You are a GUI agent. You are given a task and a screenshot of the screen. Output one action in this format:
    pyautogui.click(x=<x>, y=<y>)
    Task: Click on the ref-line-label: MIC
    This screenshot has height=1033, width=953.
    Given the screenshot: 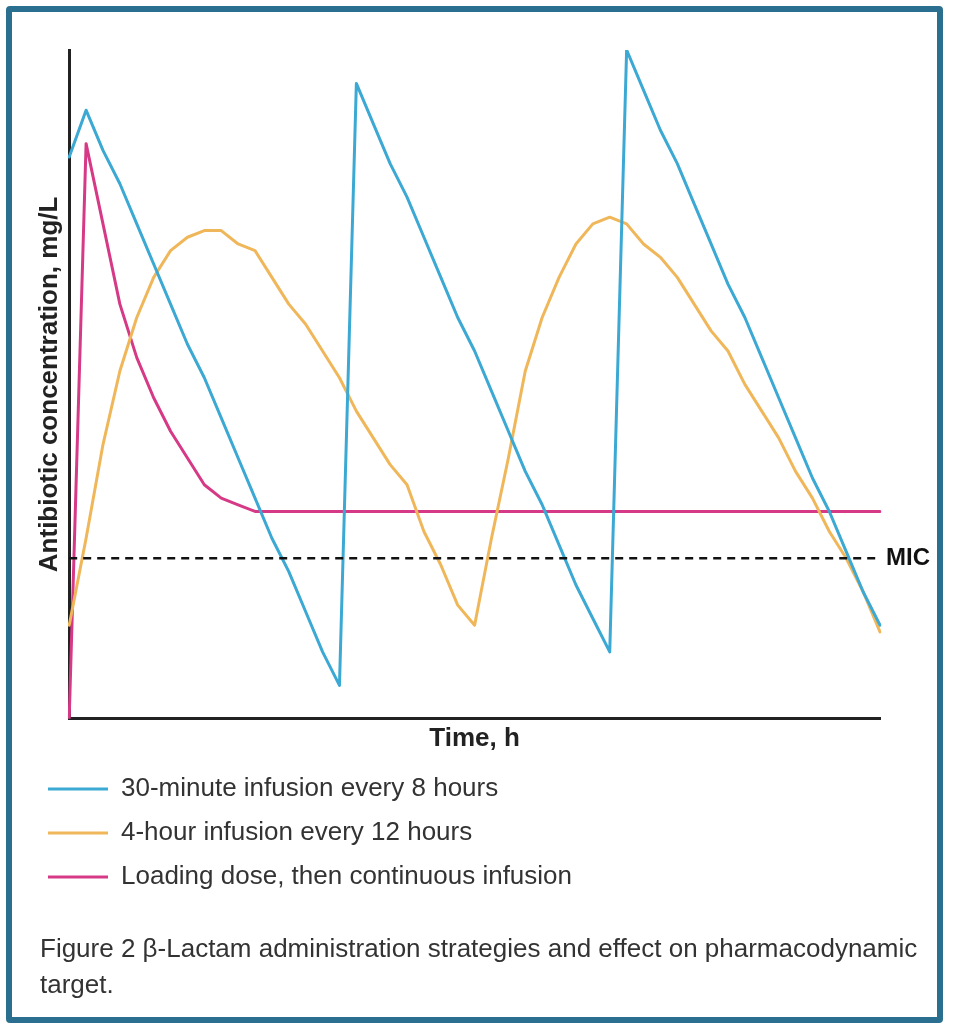 What is the action you would take?
    pyautogui.click(x=908, y=556)
    